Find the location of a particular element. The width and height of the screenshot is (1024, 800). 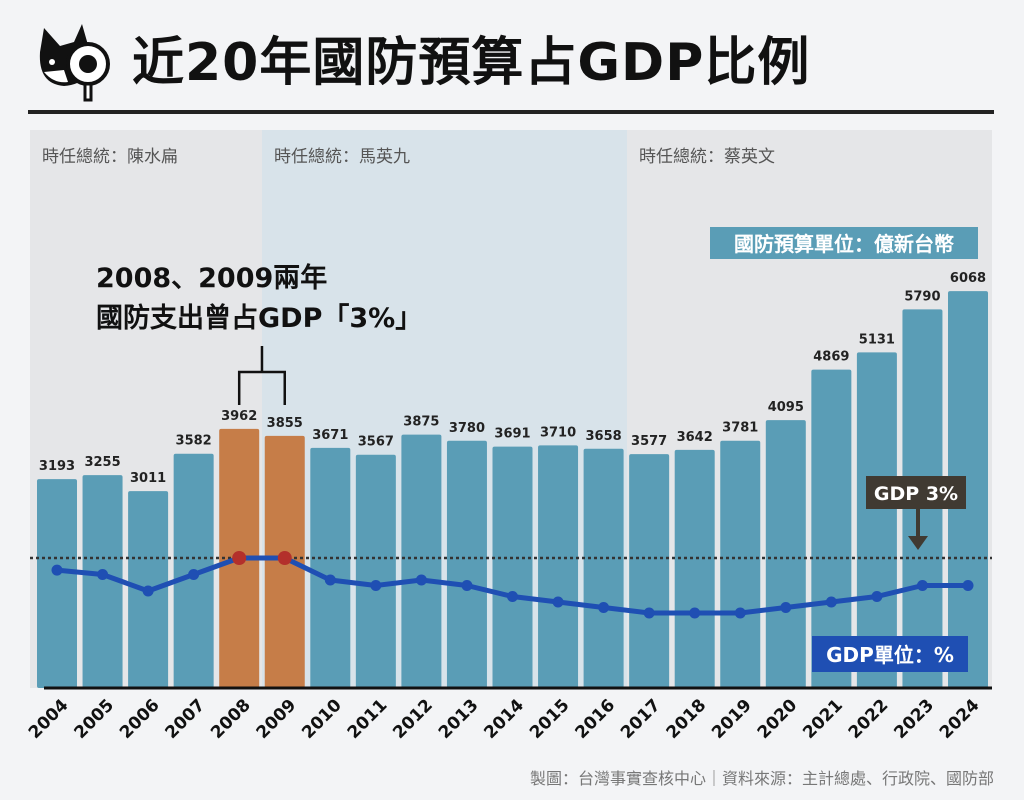

bar-value-label: 4095 is located at coordinates (786, 407).